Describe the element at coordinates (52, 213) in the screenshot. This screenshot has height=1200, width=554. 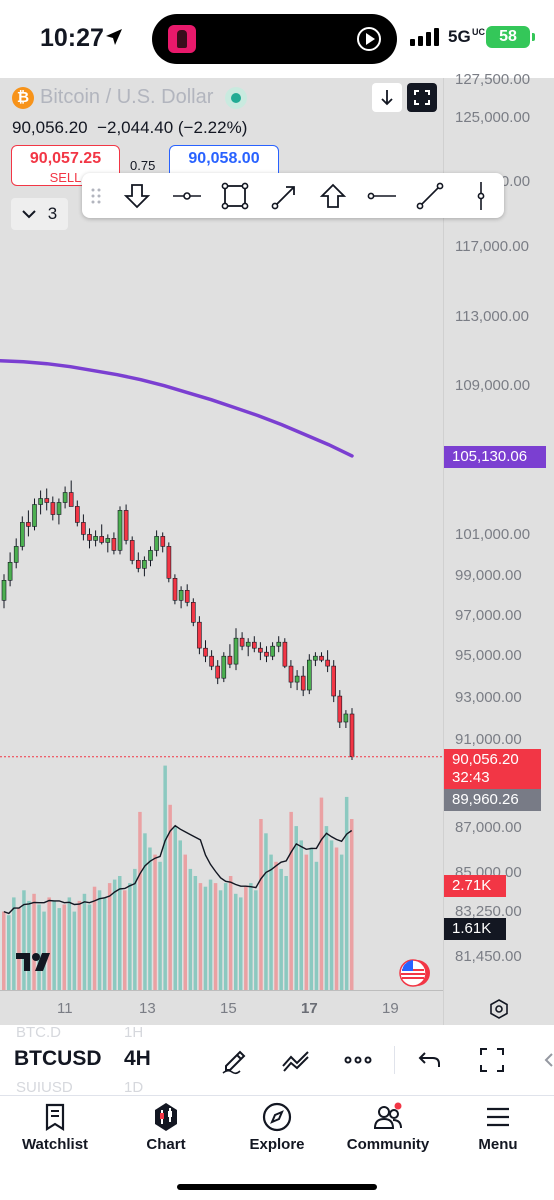
I see `indicator-count: 3` at that location.